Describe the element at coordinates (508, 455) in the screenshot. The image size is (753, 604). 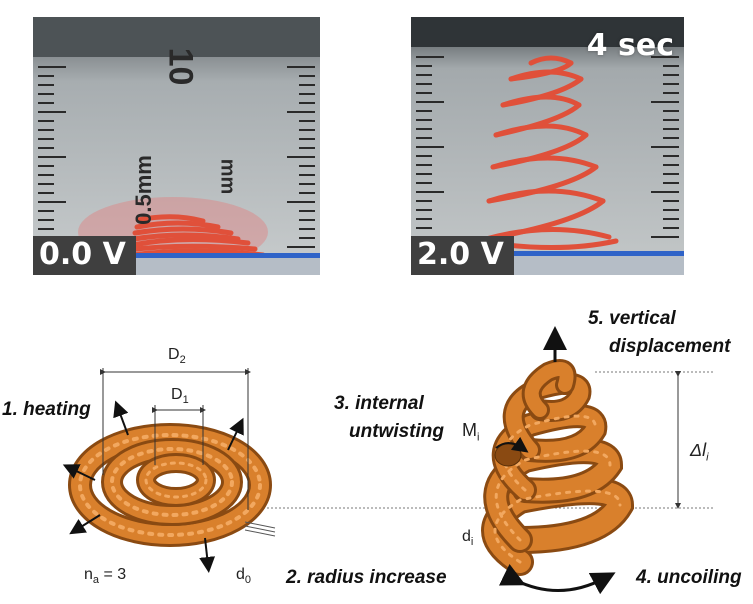
I see `cross-section-marker` at that location.